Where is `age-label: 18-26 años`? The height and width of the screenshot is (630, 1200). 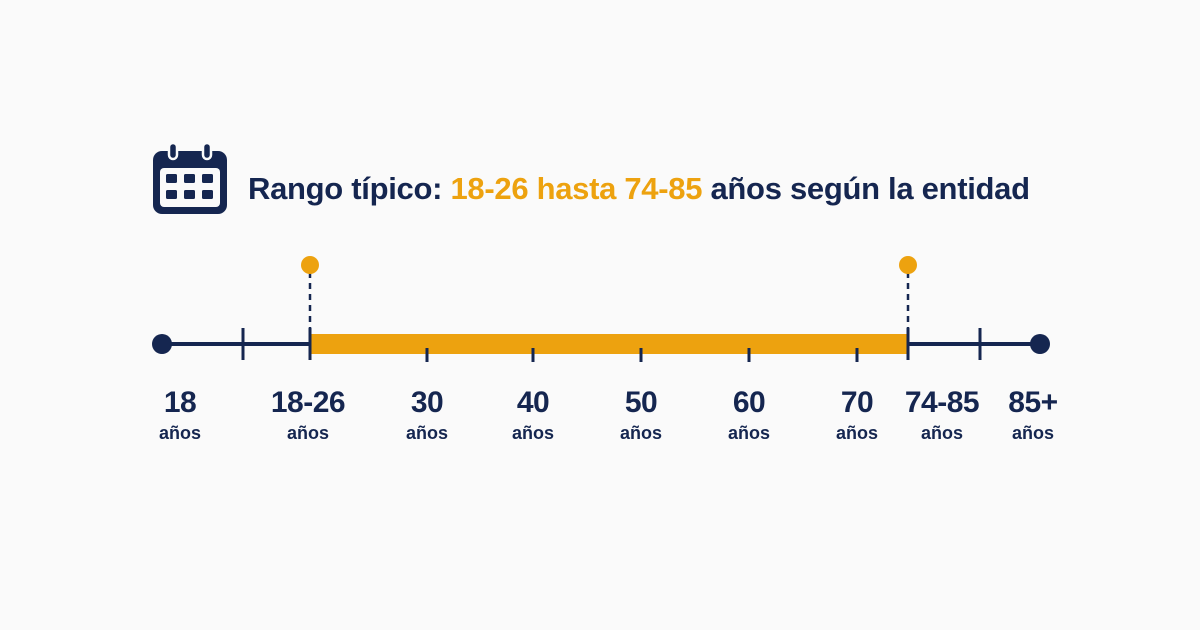
age-label: 18-26 años is located at coordinates (308, 415).